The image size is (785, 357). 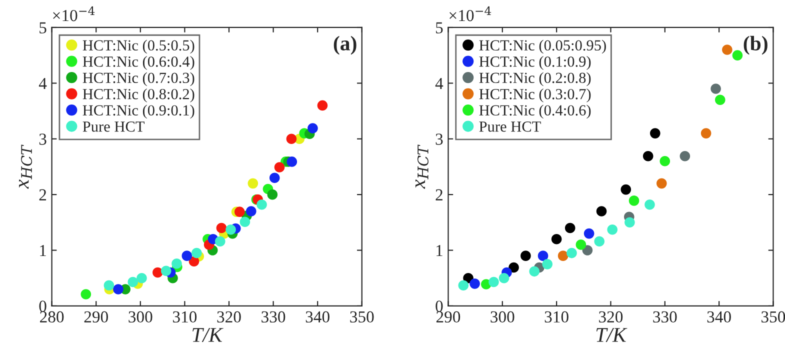 What do you see at coordinates (439, 250) in the screenshot?
I see `y-tick-label: 1` at bounding box center [439, 250].